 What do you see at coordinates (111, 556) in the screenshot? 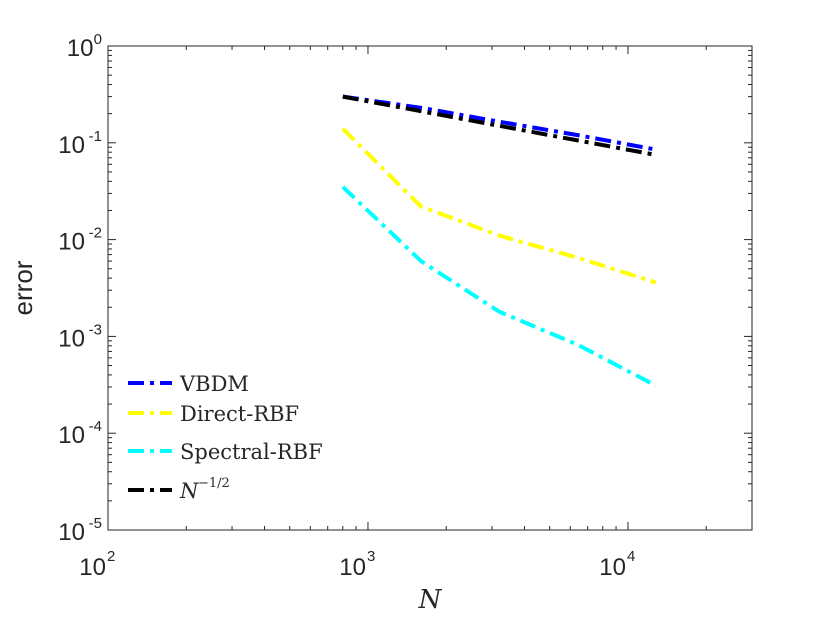
I see `x-tick-exponent: 2` at bounding box center [111, 556].